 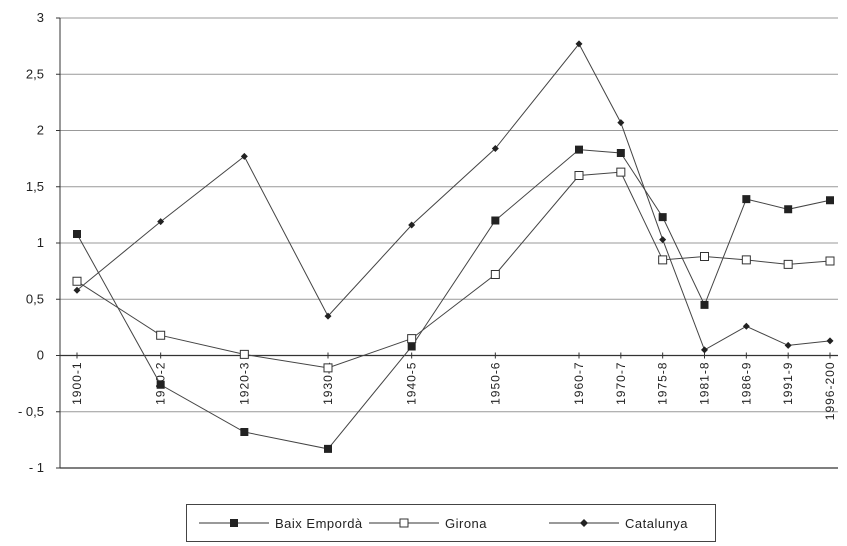 What do you see at coordinates (35, 186) in the screenshot?
I see `y-tick-label: 1,5` at bounding box center [35, 186].